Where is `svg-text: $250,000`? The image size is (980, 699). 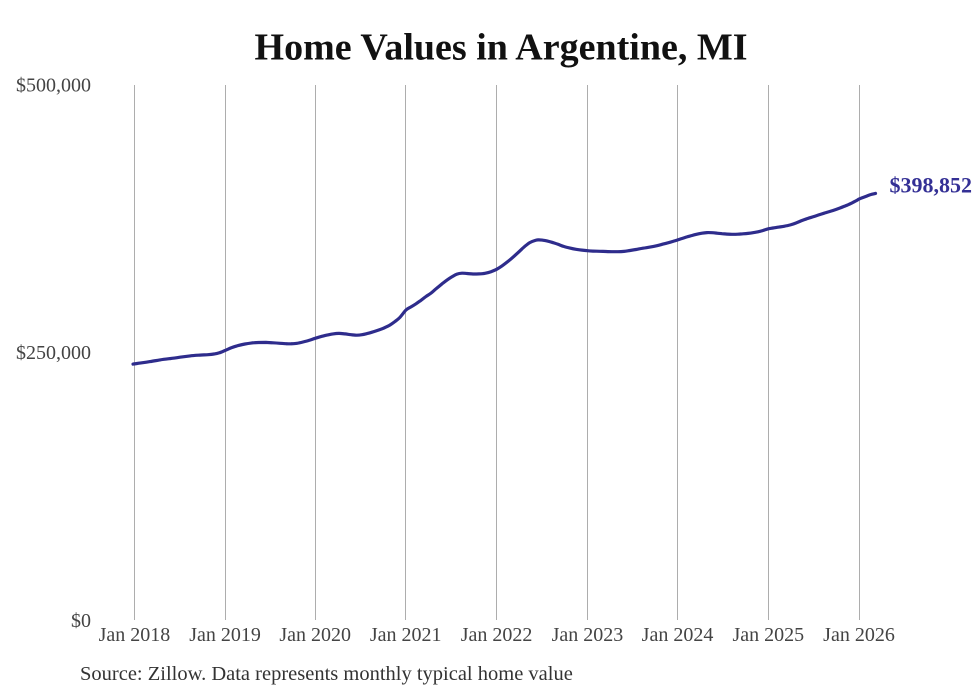
svg-text: $250,000 is located at coordinates (53, 353).